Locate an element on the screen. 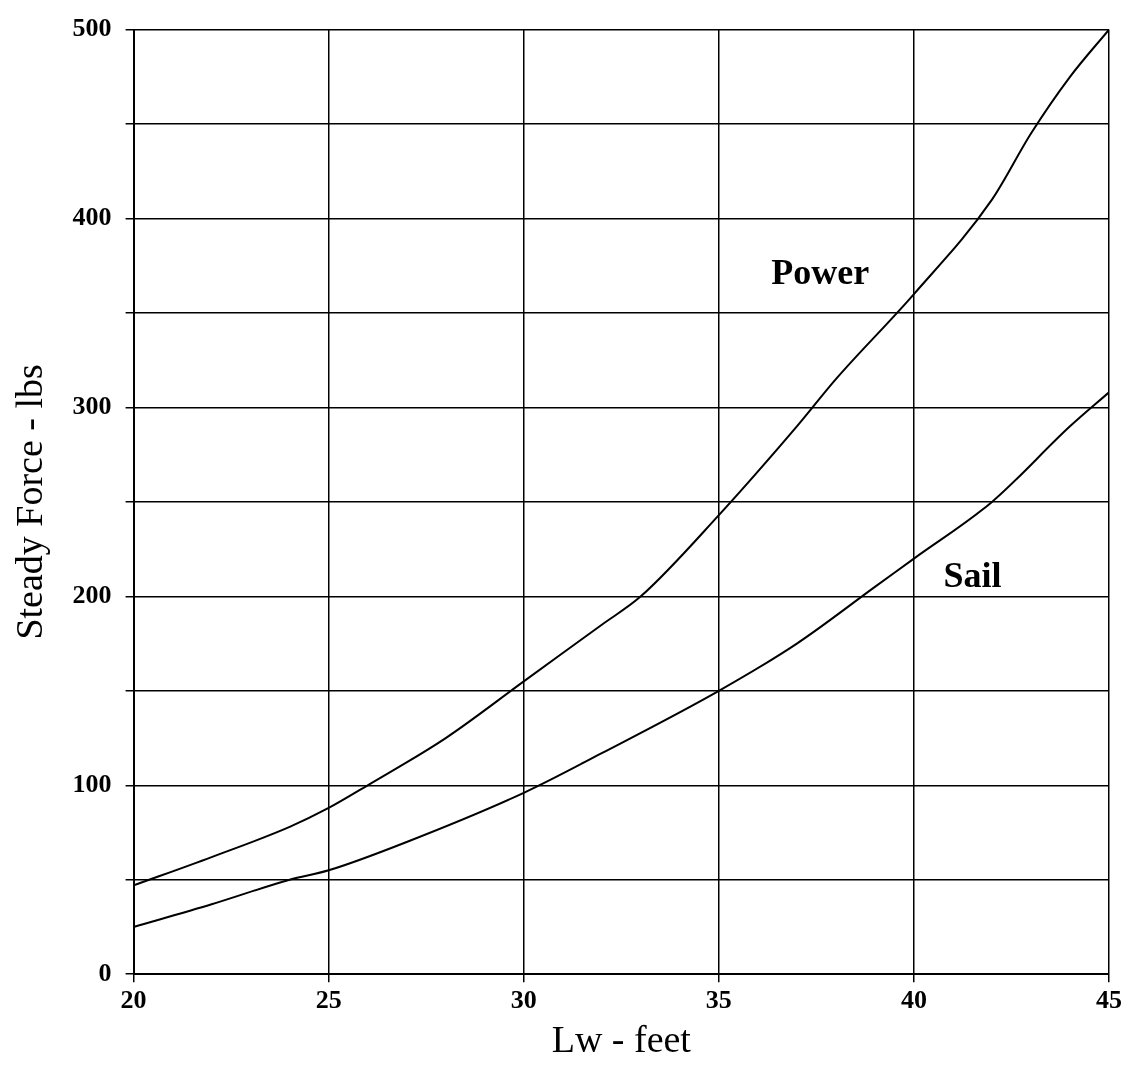 This screenshot has height=1070, width=1139. annotation: Sail is located at coordinates (972, 574).